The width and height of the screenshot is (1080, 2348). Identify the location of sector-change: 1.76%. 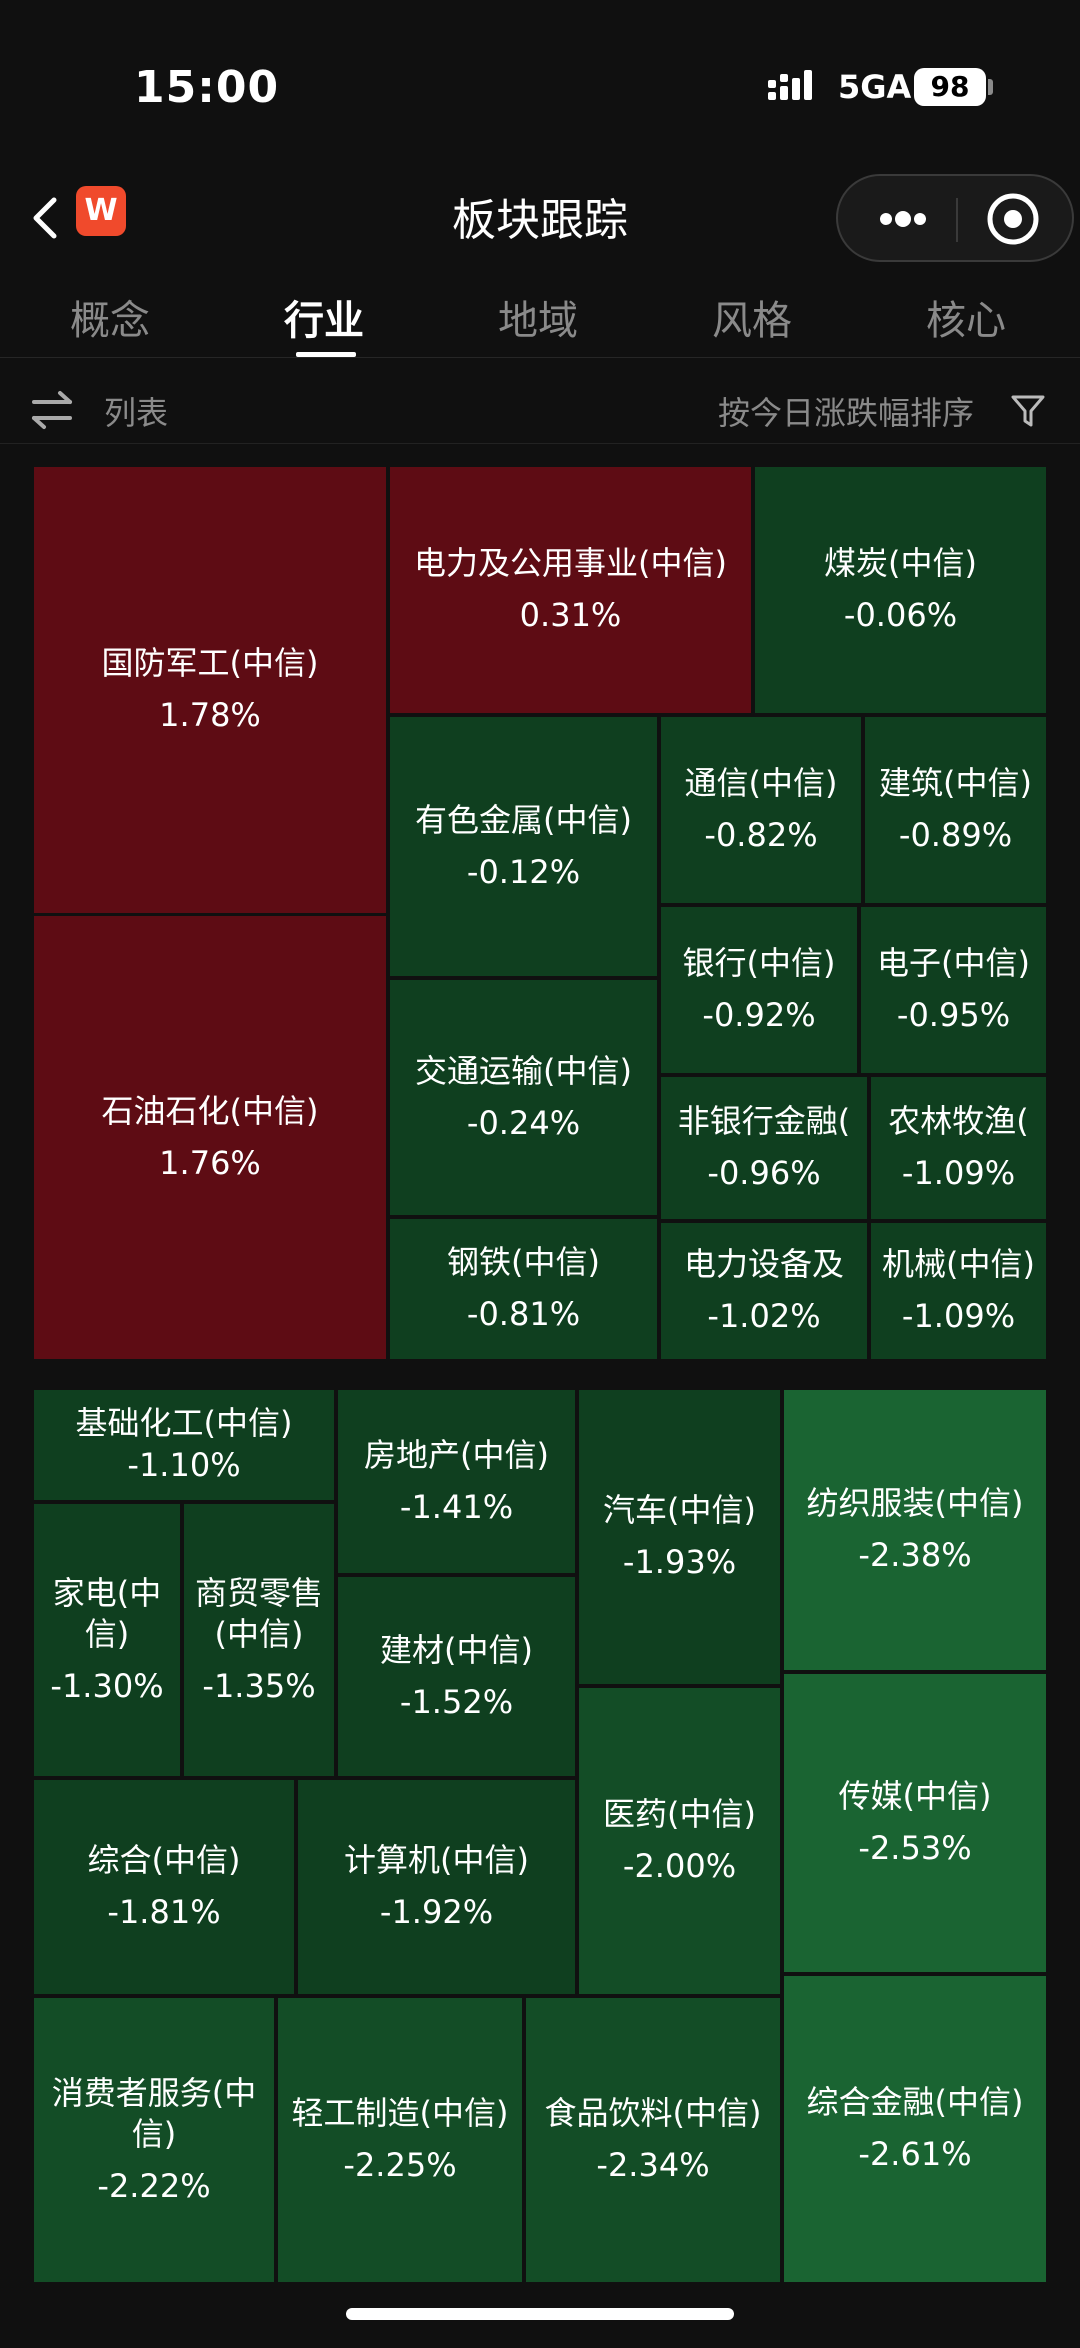
(210, 1162).